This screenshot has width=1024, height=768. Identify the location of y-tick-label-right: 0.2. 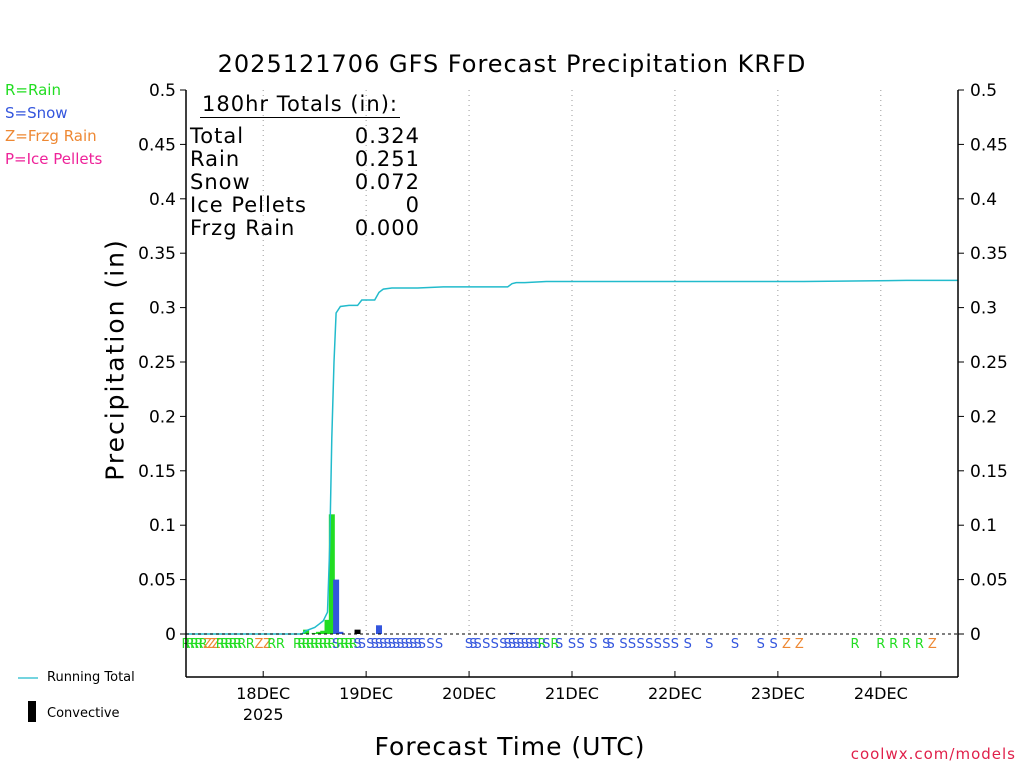
(983, 417).